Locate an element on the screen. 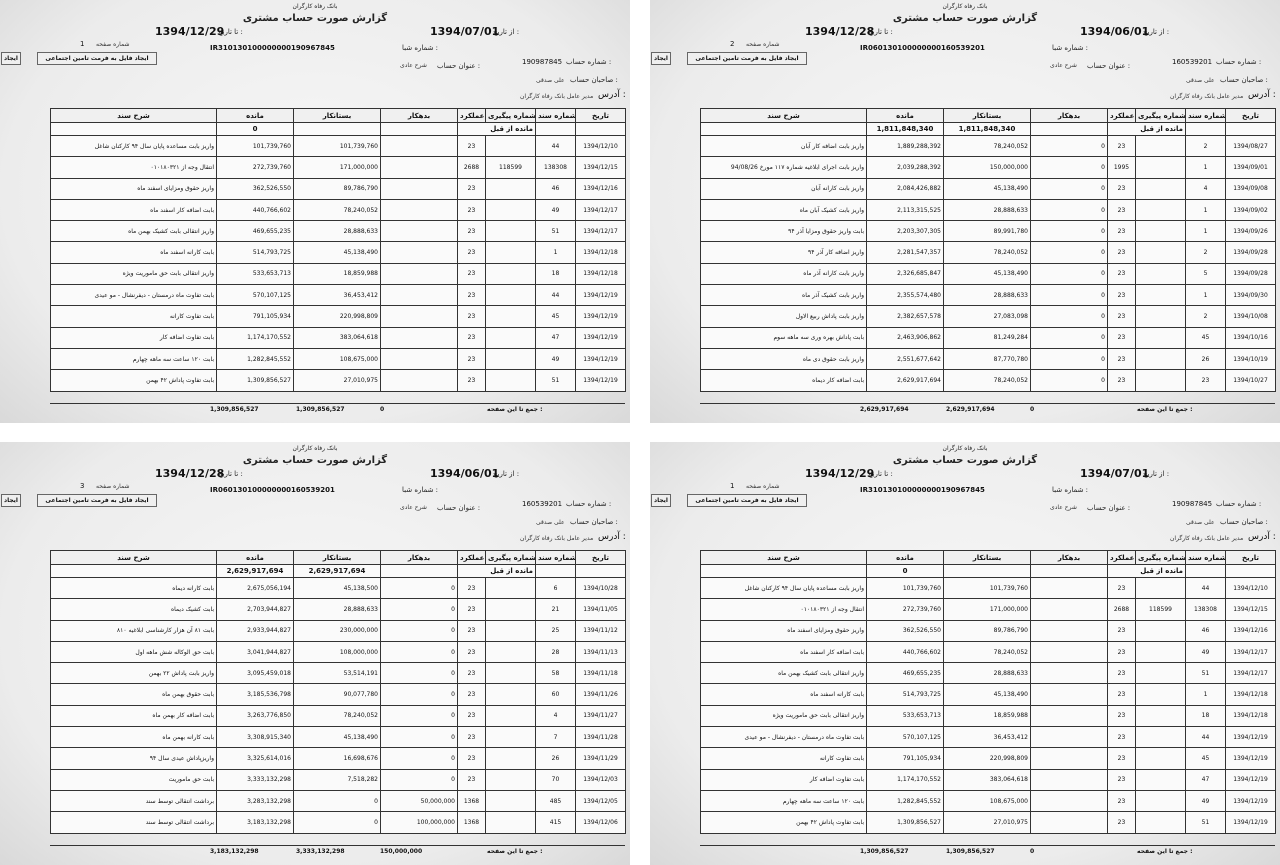 The height and width of the screenshot is (865, 1280). bank-name: بانک رفاه کارگران is located at coordinates (315, 448).